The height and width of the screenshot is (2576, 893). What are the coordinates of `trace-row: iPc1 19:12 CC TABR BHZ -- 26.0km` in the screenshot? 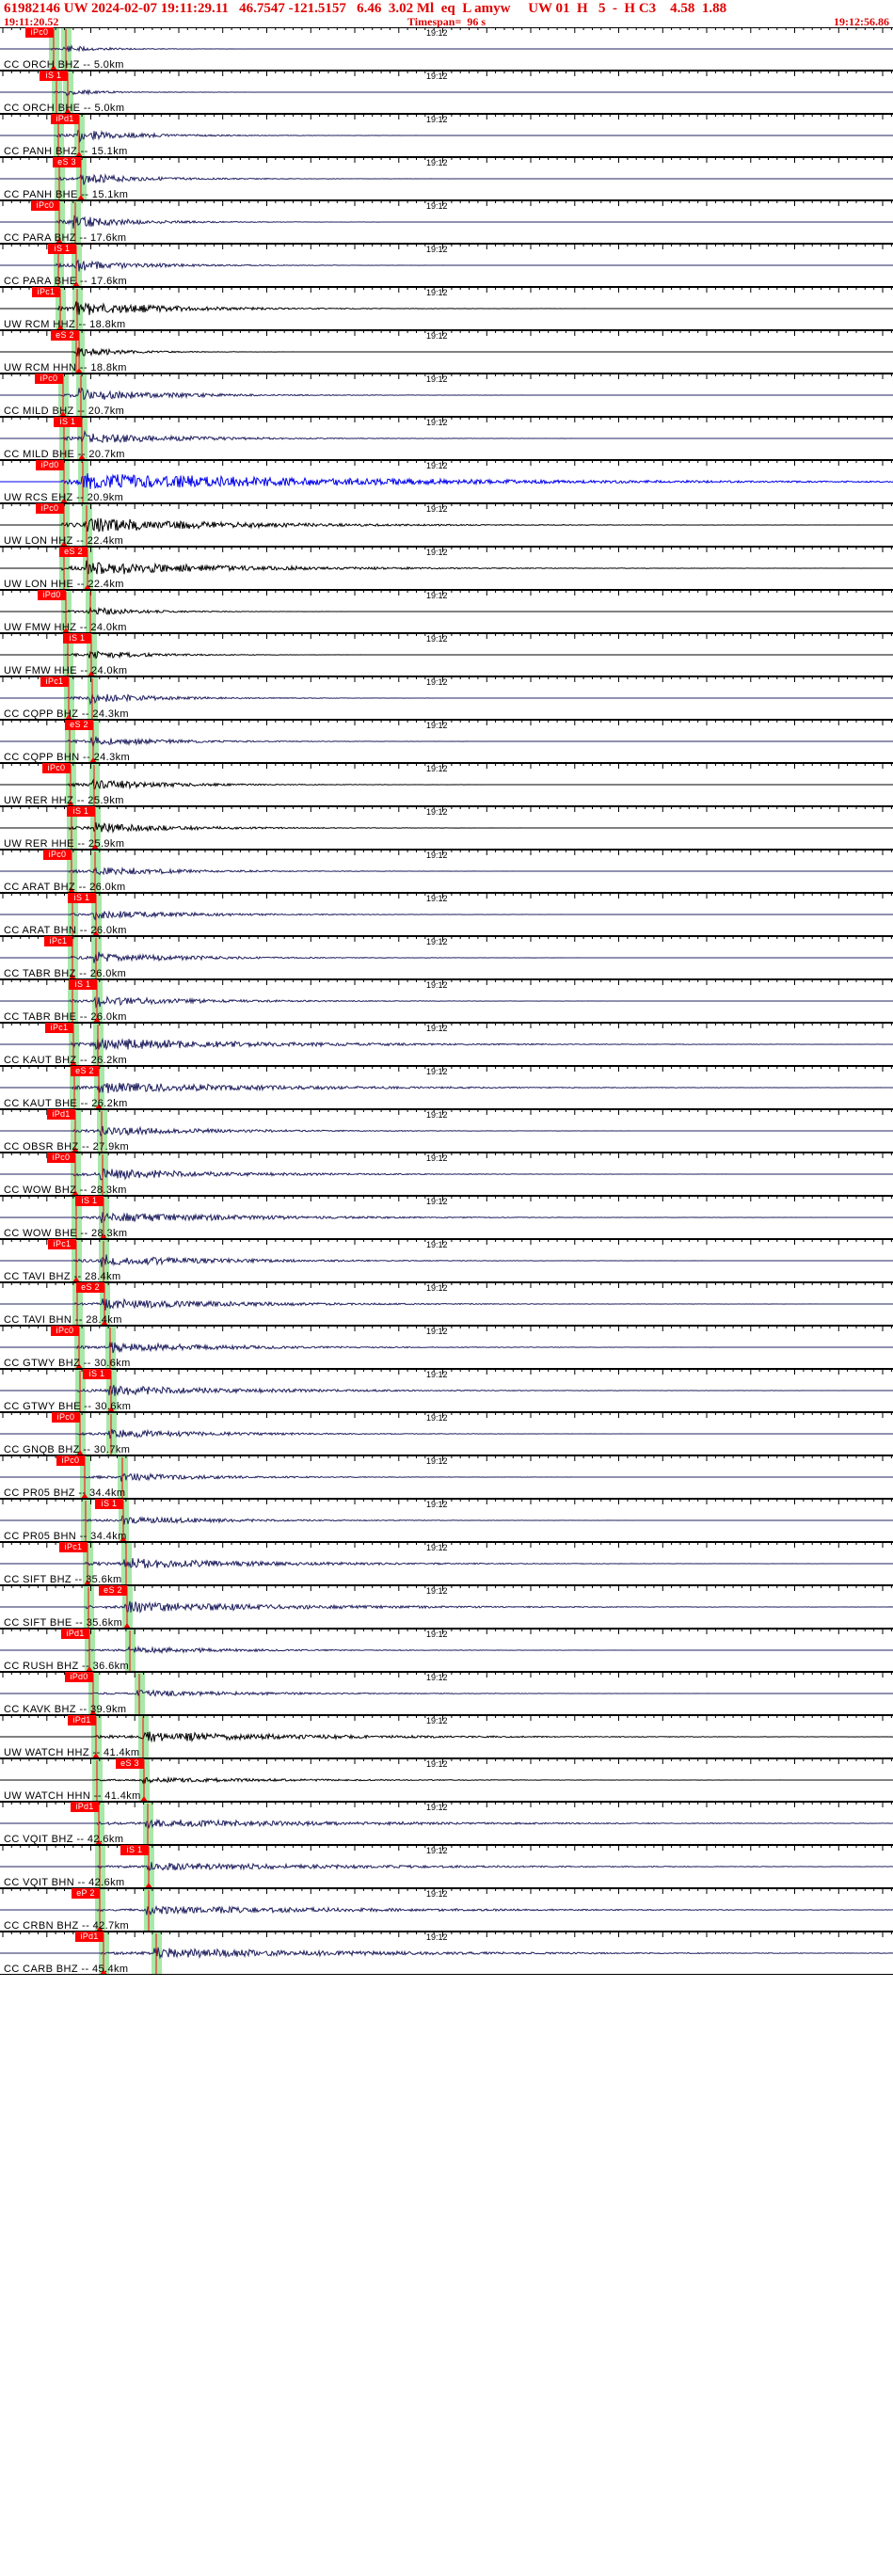 It's located at (446, 958).